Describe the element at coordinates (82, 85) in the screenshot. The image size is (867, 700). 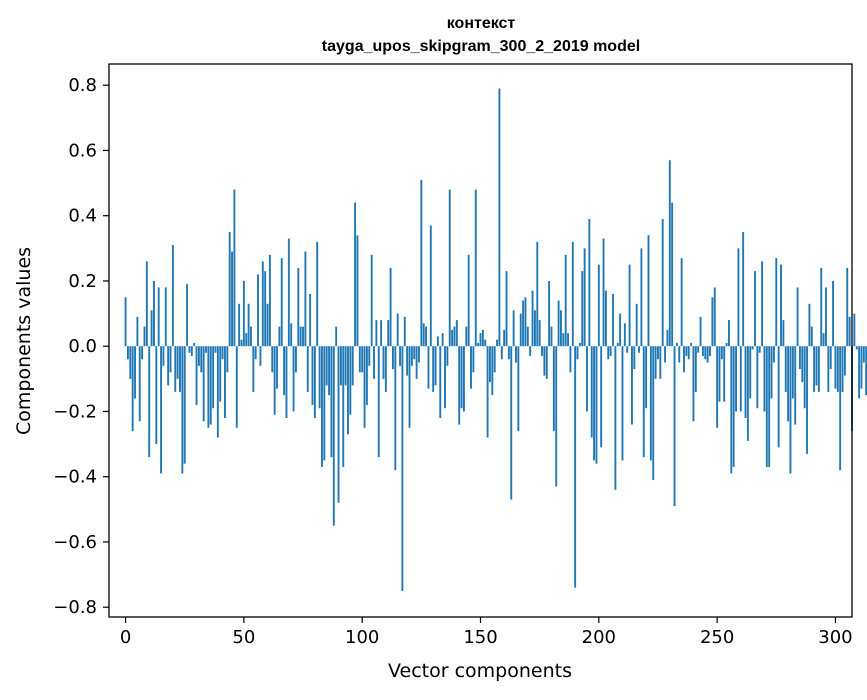
I see `y-tick-label: 0.8` at that location.